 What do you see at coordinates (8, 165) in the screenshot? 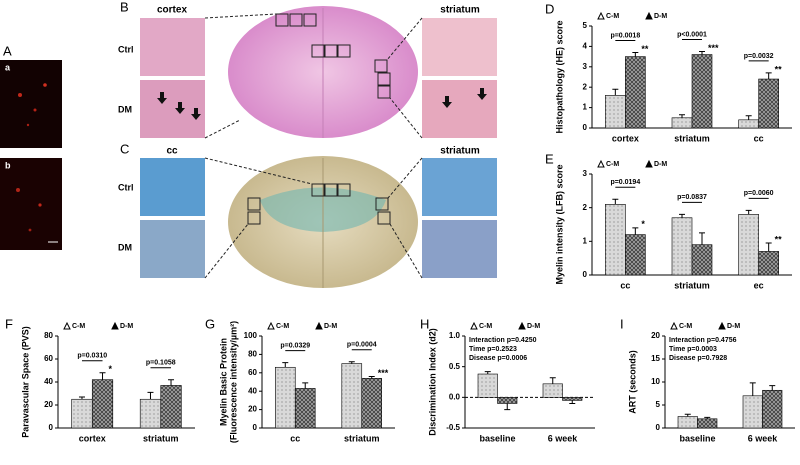
I see `sub-label: b` at bounding box center [8, 165].